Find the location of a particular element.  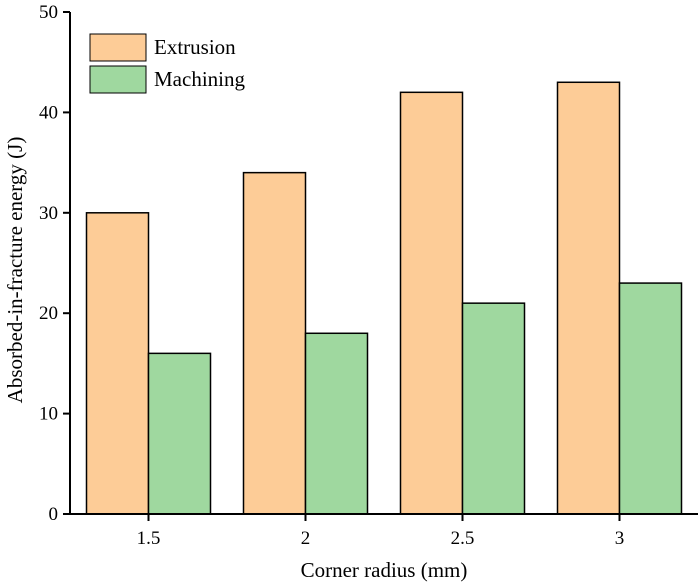

bar-extrusion-2.5 is located at coordinates (431, 303).